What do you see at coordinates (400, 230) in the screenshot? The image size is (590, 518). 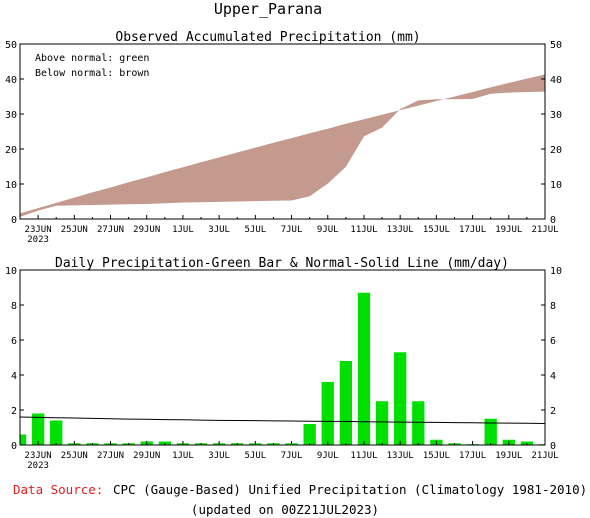 I see `top-xtick-label: 13JUL` at bounding box center [400, 230].